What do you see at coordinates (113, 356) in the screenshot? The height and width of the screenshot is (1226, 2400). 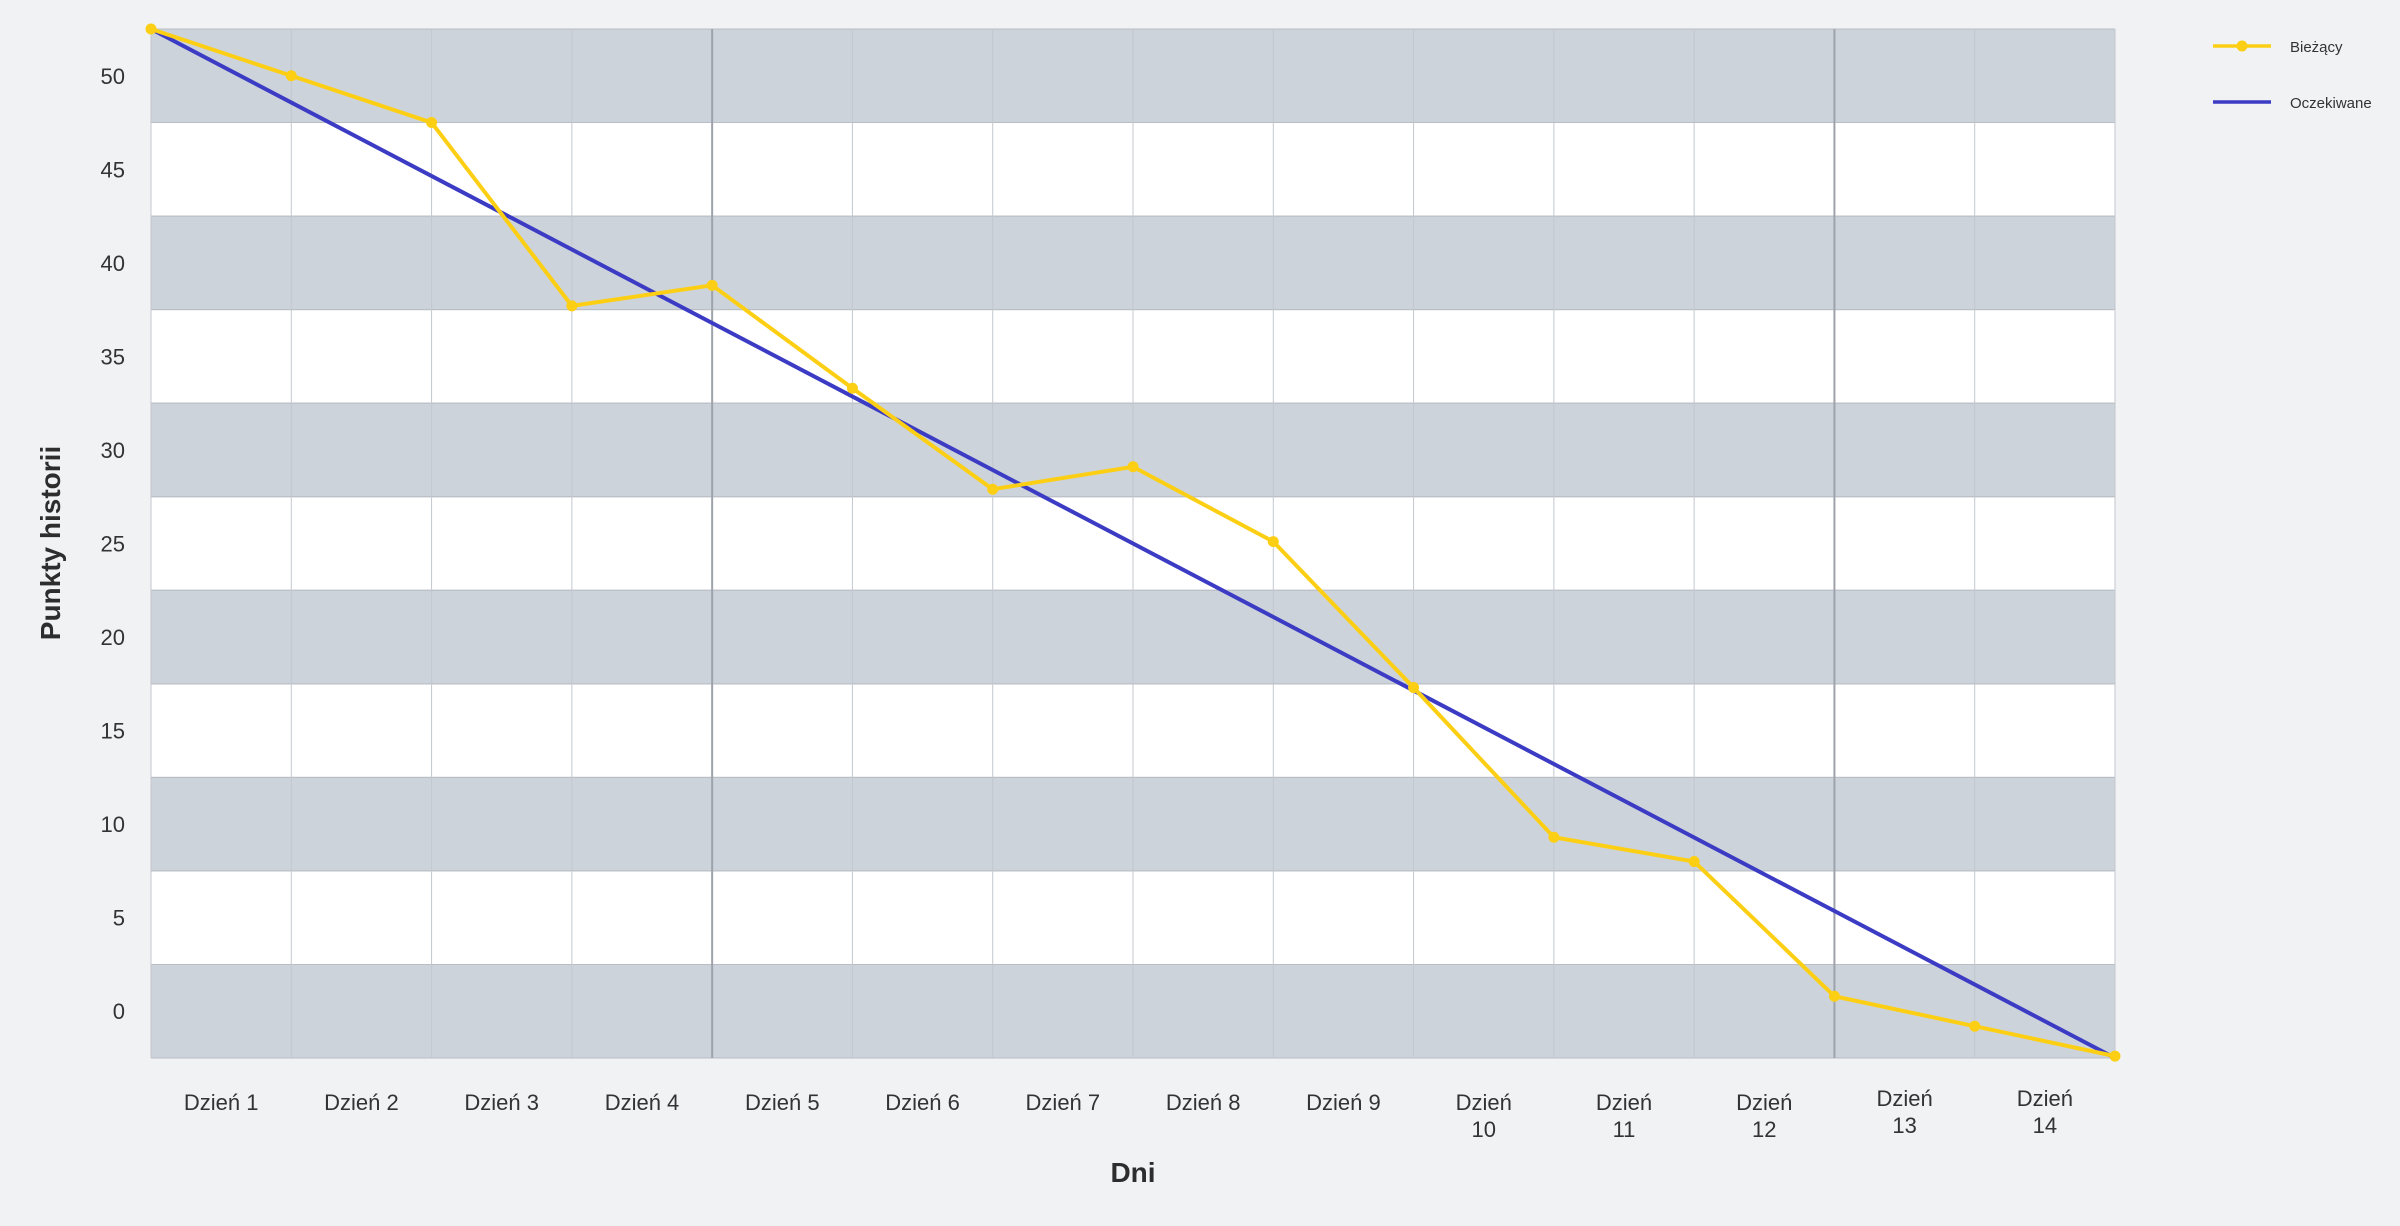 I see `y-tick-label: 35` at bounding box center [113, 356].